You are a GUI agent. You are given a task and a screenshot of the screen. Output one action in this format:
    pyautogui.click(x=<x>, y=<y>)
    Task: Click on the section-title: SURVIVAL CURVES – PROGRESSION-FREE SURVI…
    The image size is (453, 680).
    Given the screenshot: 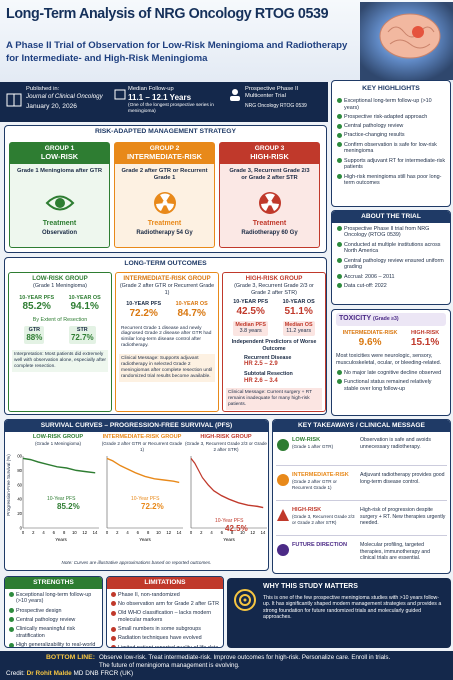 What is the action you would take?
    pyautogui.click(x=136, y=426)
    